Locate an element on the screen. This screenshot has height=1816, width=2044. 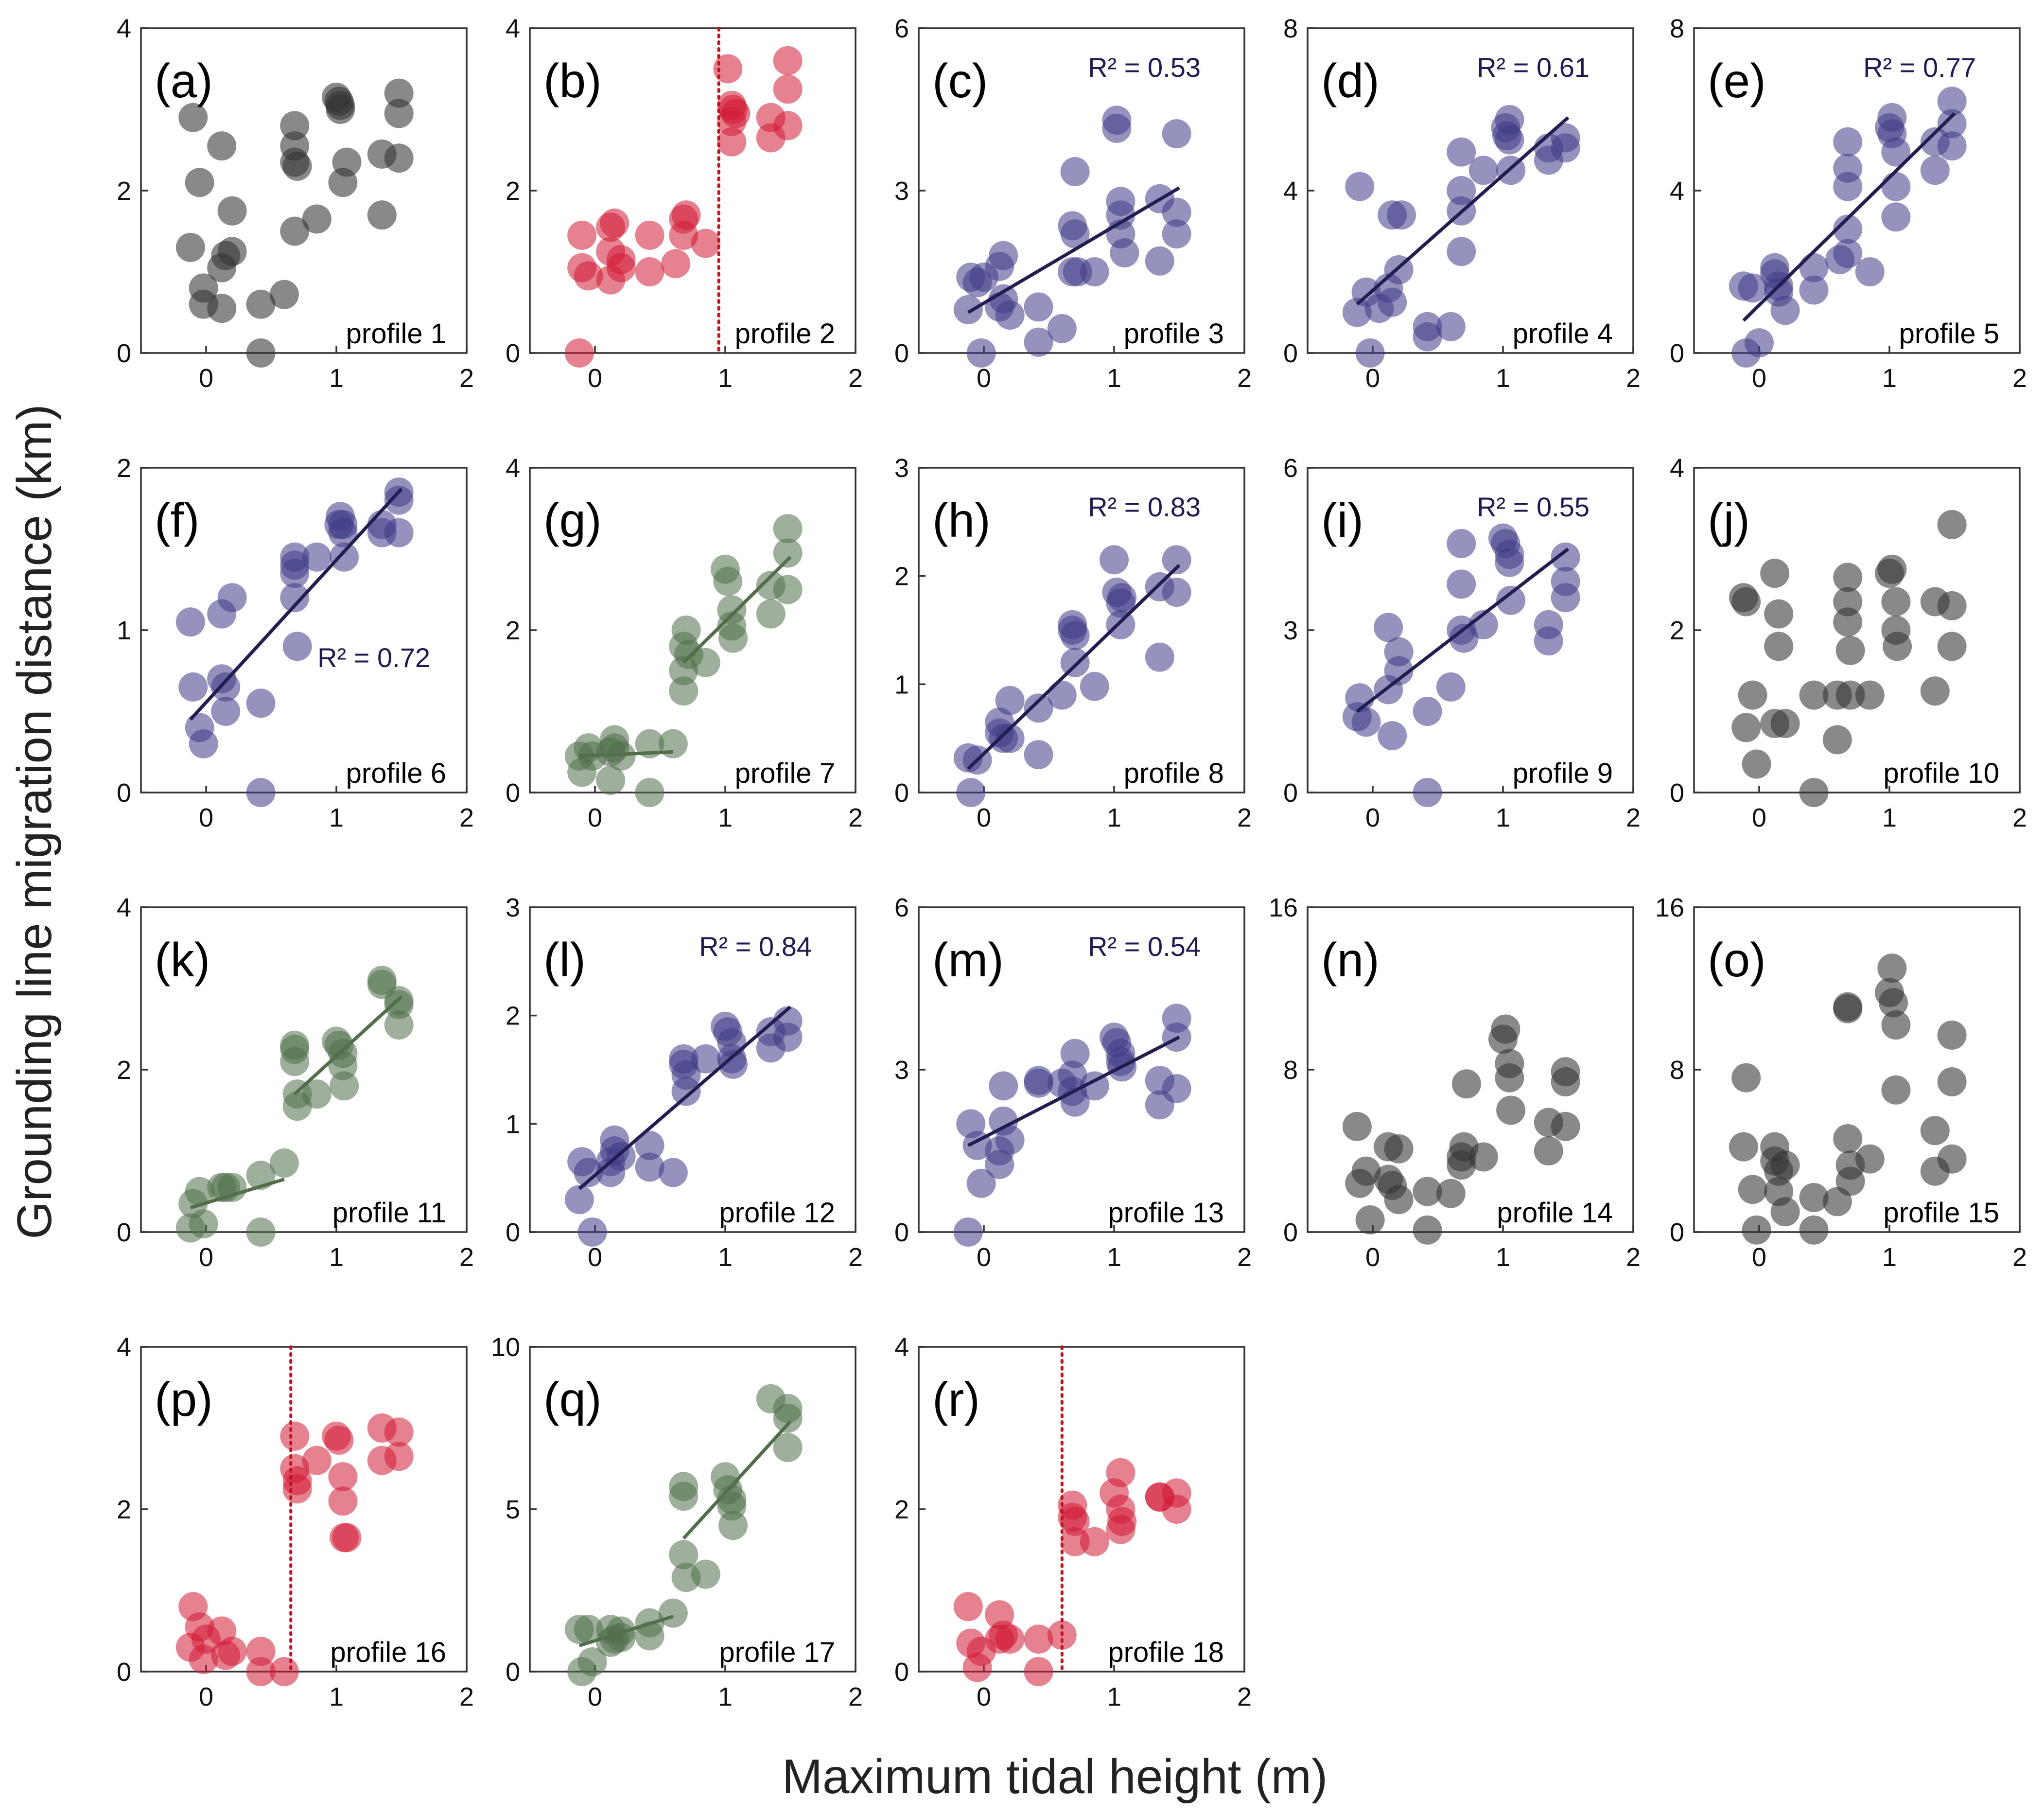
profile-label: profile 9 is located at coordinates (1563, 773).